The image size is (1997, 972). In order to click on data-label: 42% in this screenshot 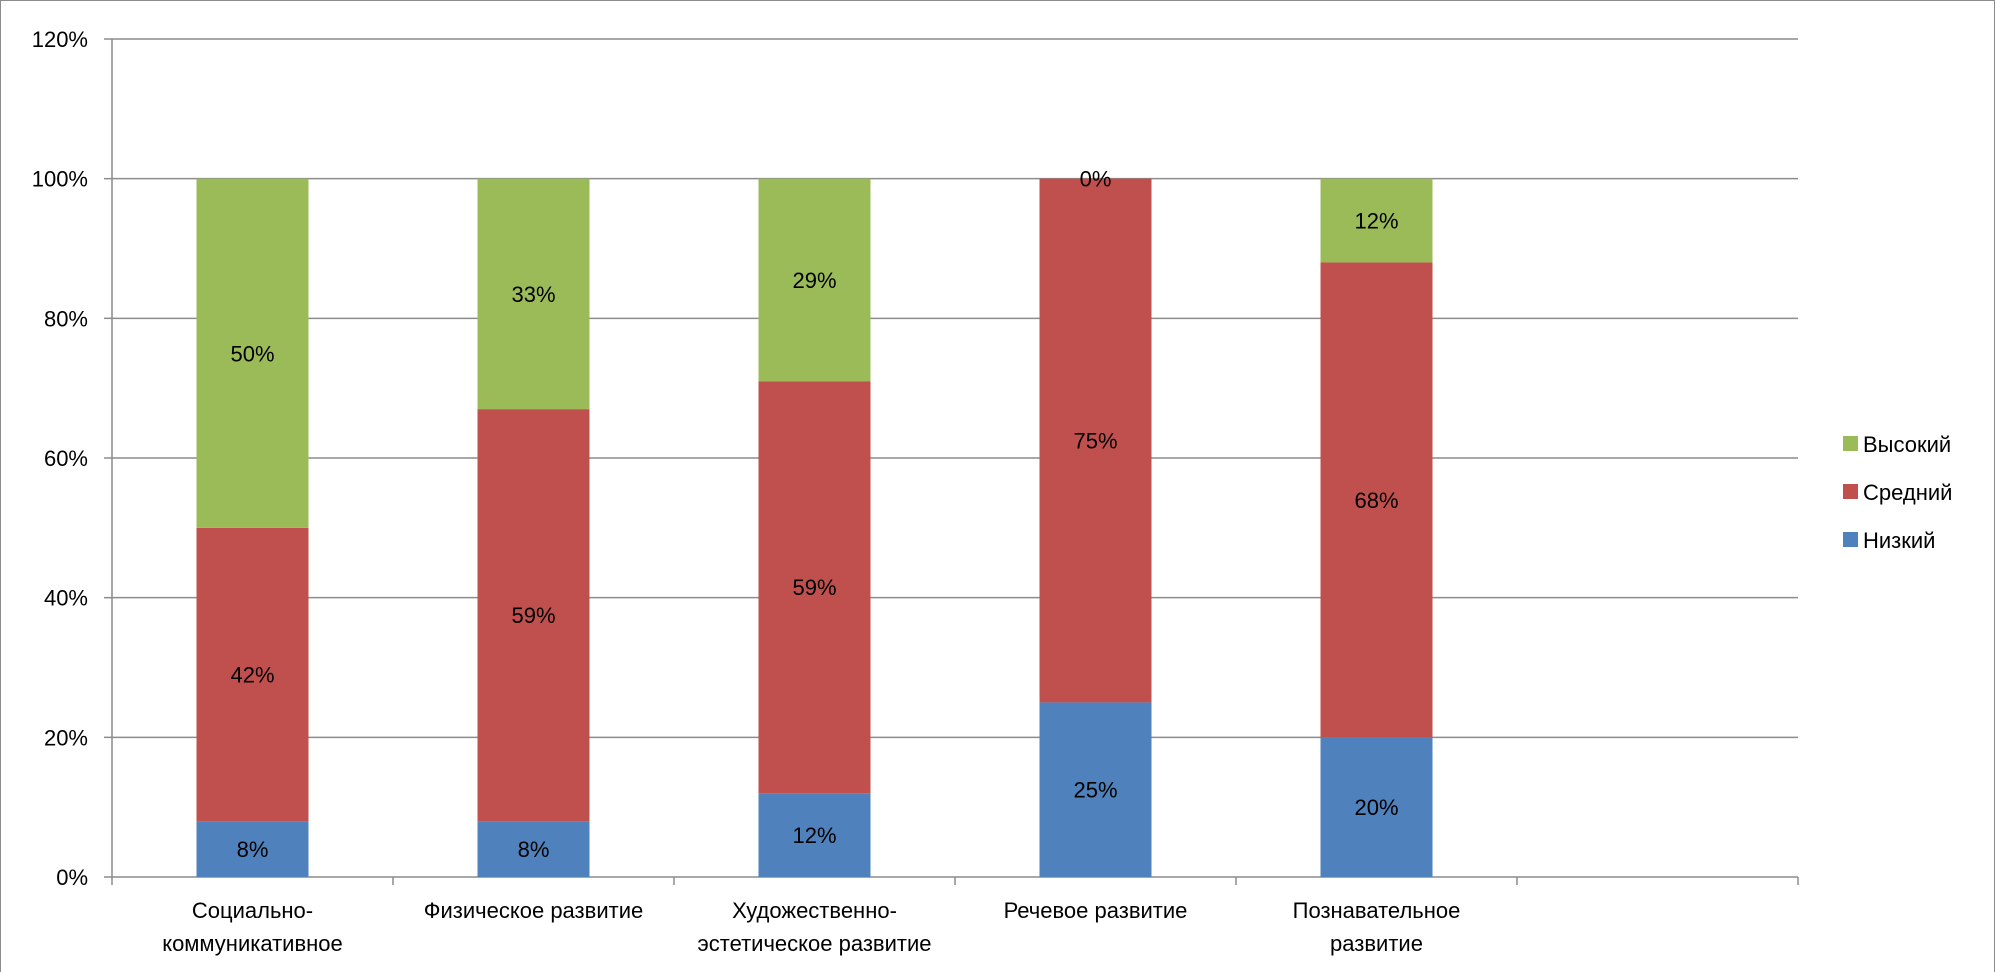, I will do `click(252, 674)`.